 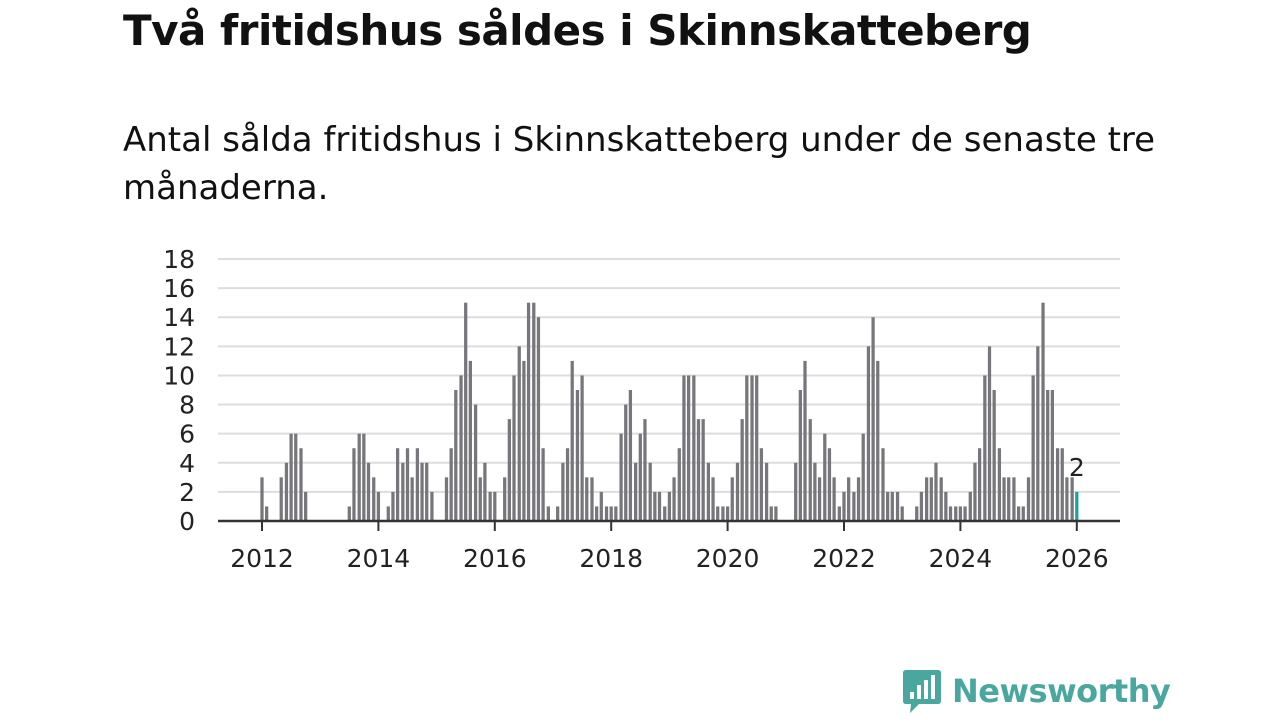 What do you see at coordinates (179, 375) in the screenshot?
I see `y-tick-label: 10` at bounding box center [179, 375].